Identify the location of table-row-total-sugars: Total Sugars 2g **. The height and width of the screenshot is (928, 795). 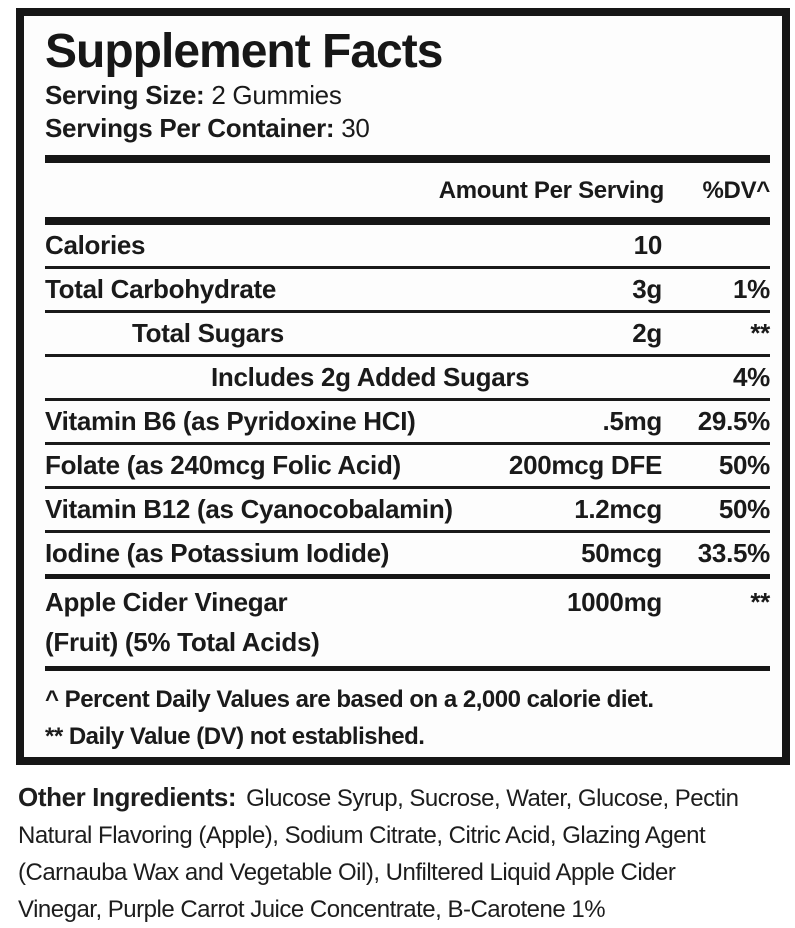
(407, 333).